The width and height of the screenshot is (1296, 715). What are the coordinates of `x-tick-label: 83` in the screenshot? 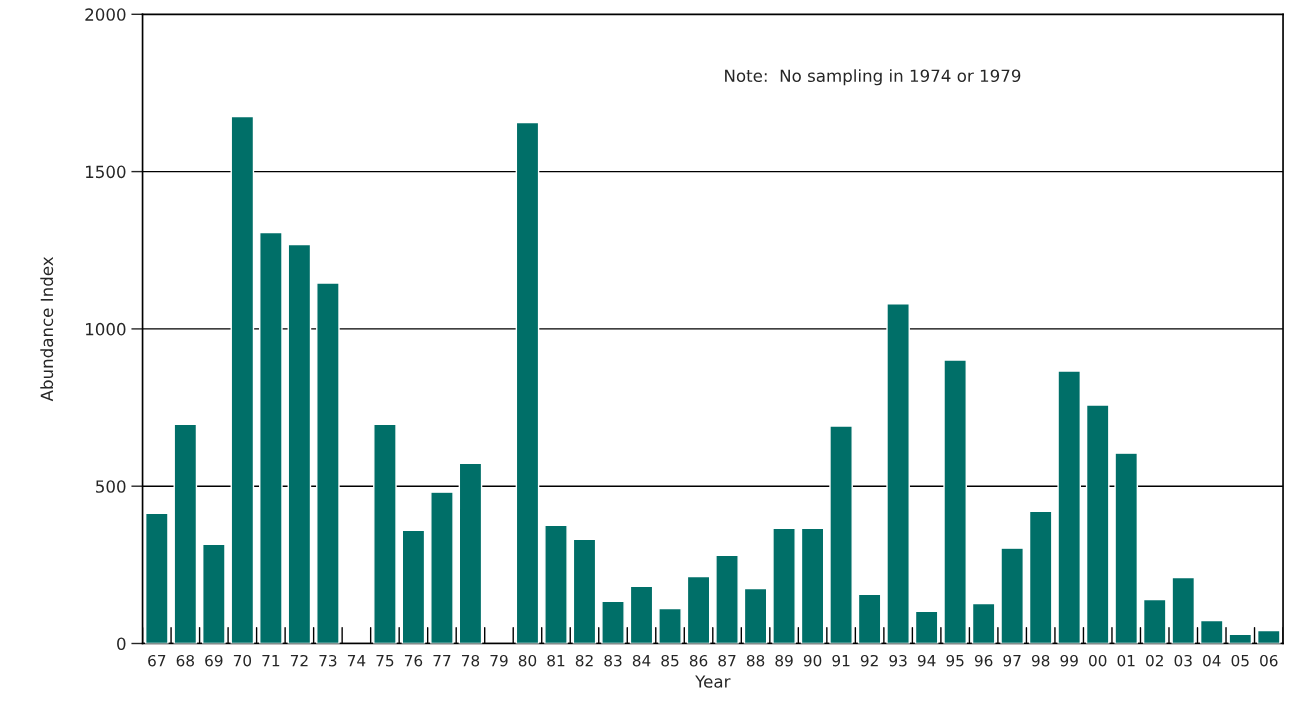 It's located at (613, 660).